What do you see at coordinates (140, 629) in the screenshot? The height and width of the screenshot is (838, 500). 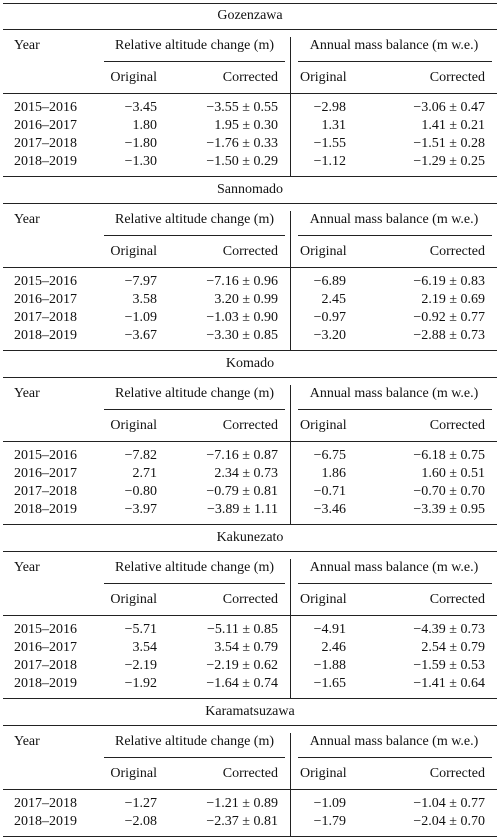 I see `cell-value: −5.71` at bounding box center [140, 629].